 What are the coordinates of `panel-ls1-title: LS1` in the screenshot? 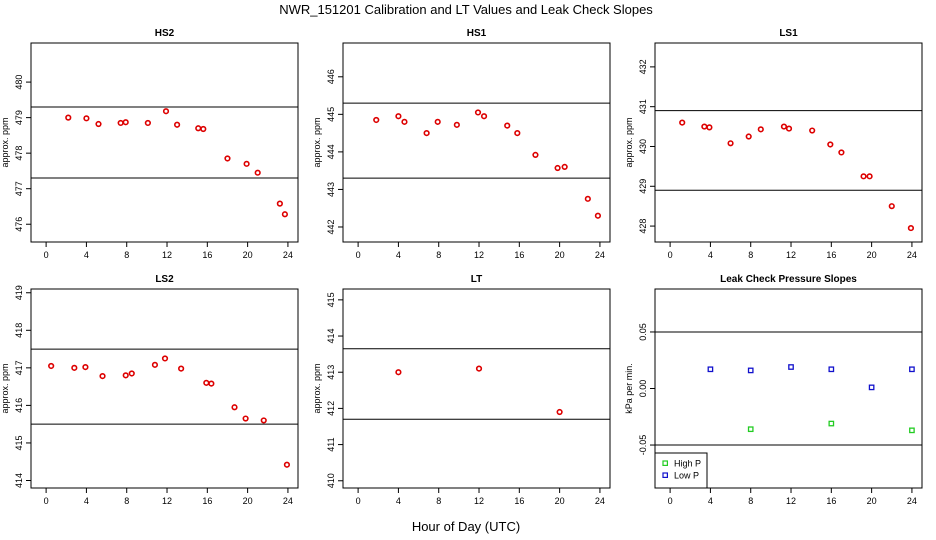 It's located at (788, 33).